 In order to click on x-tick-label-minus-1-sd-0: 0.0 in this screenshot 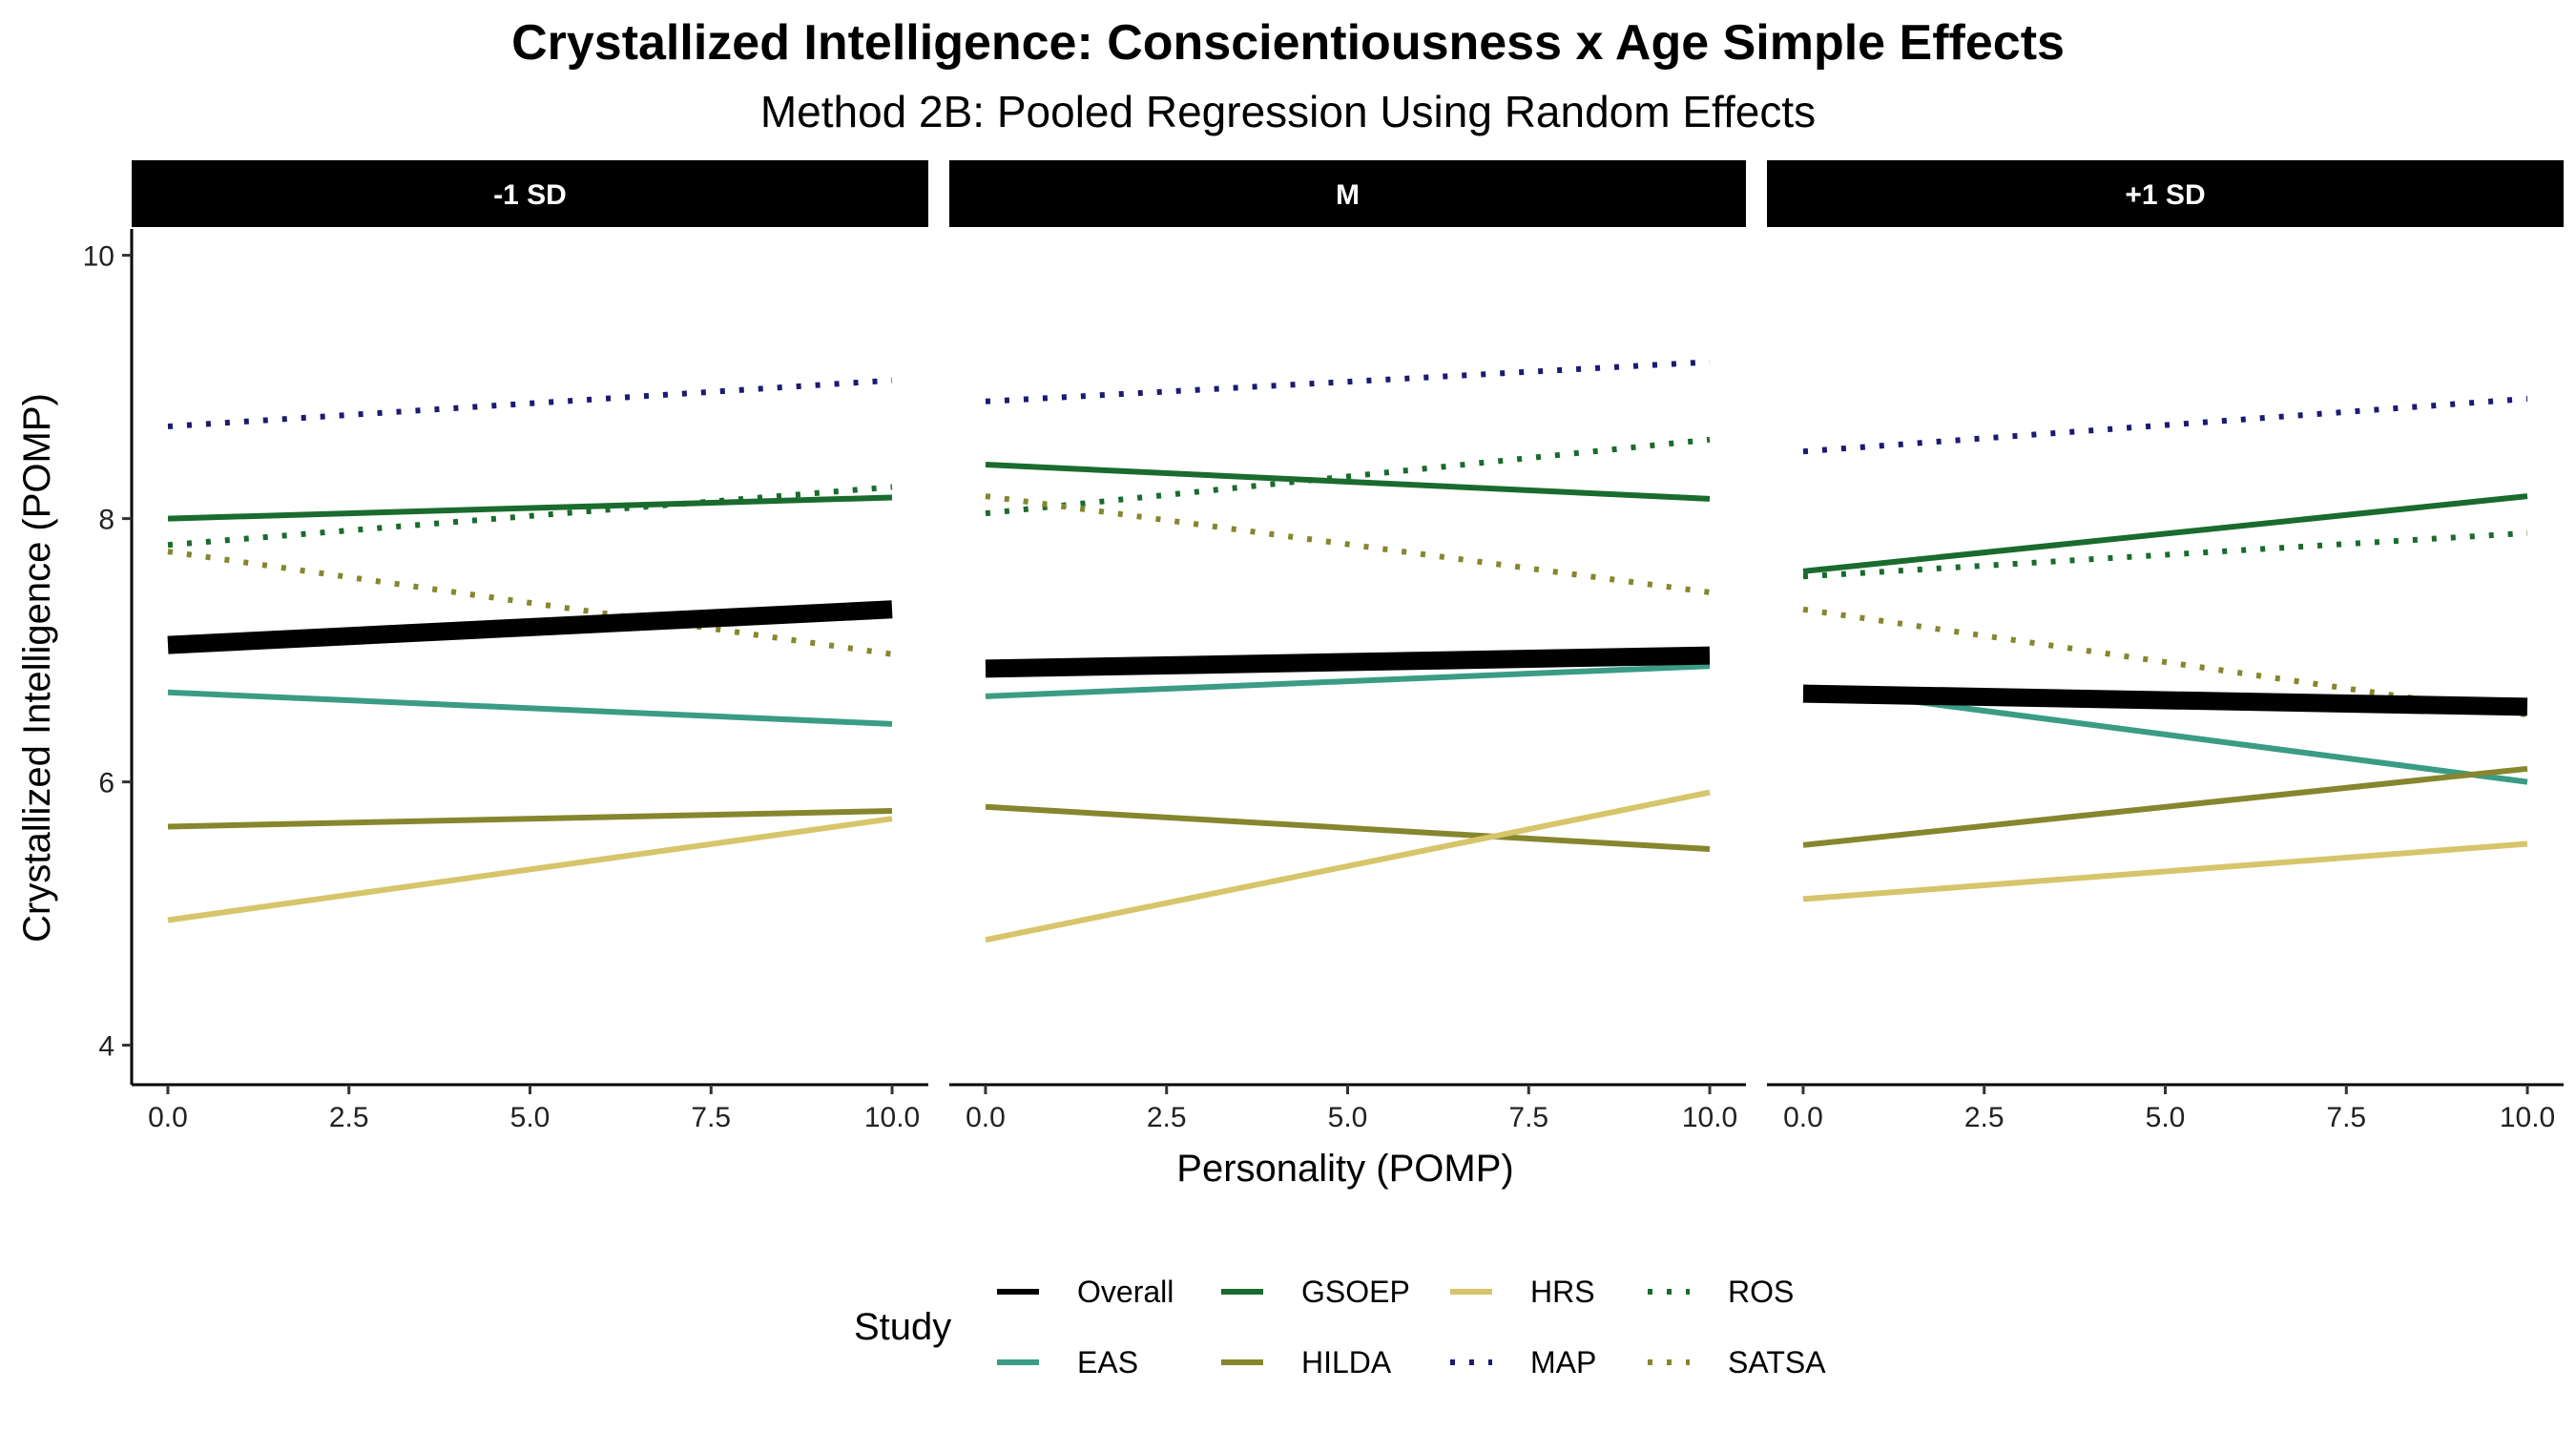, I will do `click(168, 1117)`.